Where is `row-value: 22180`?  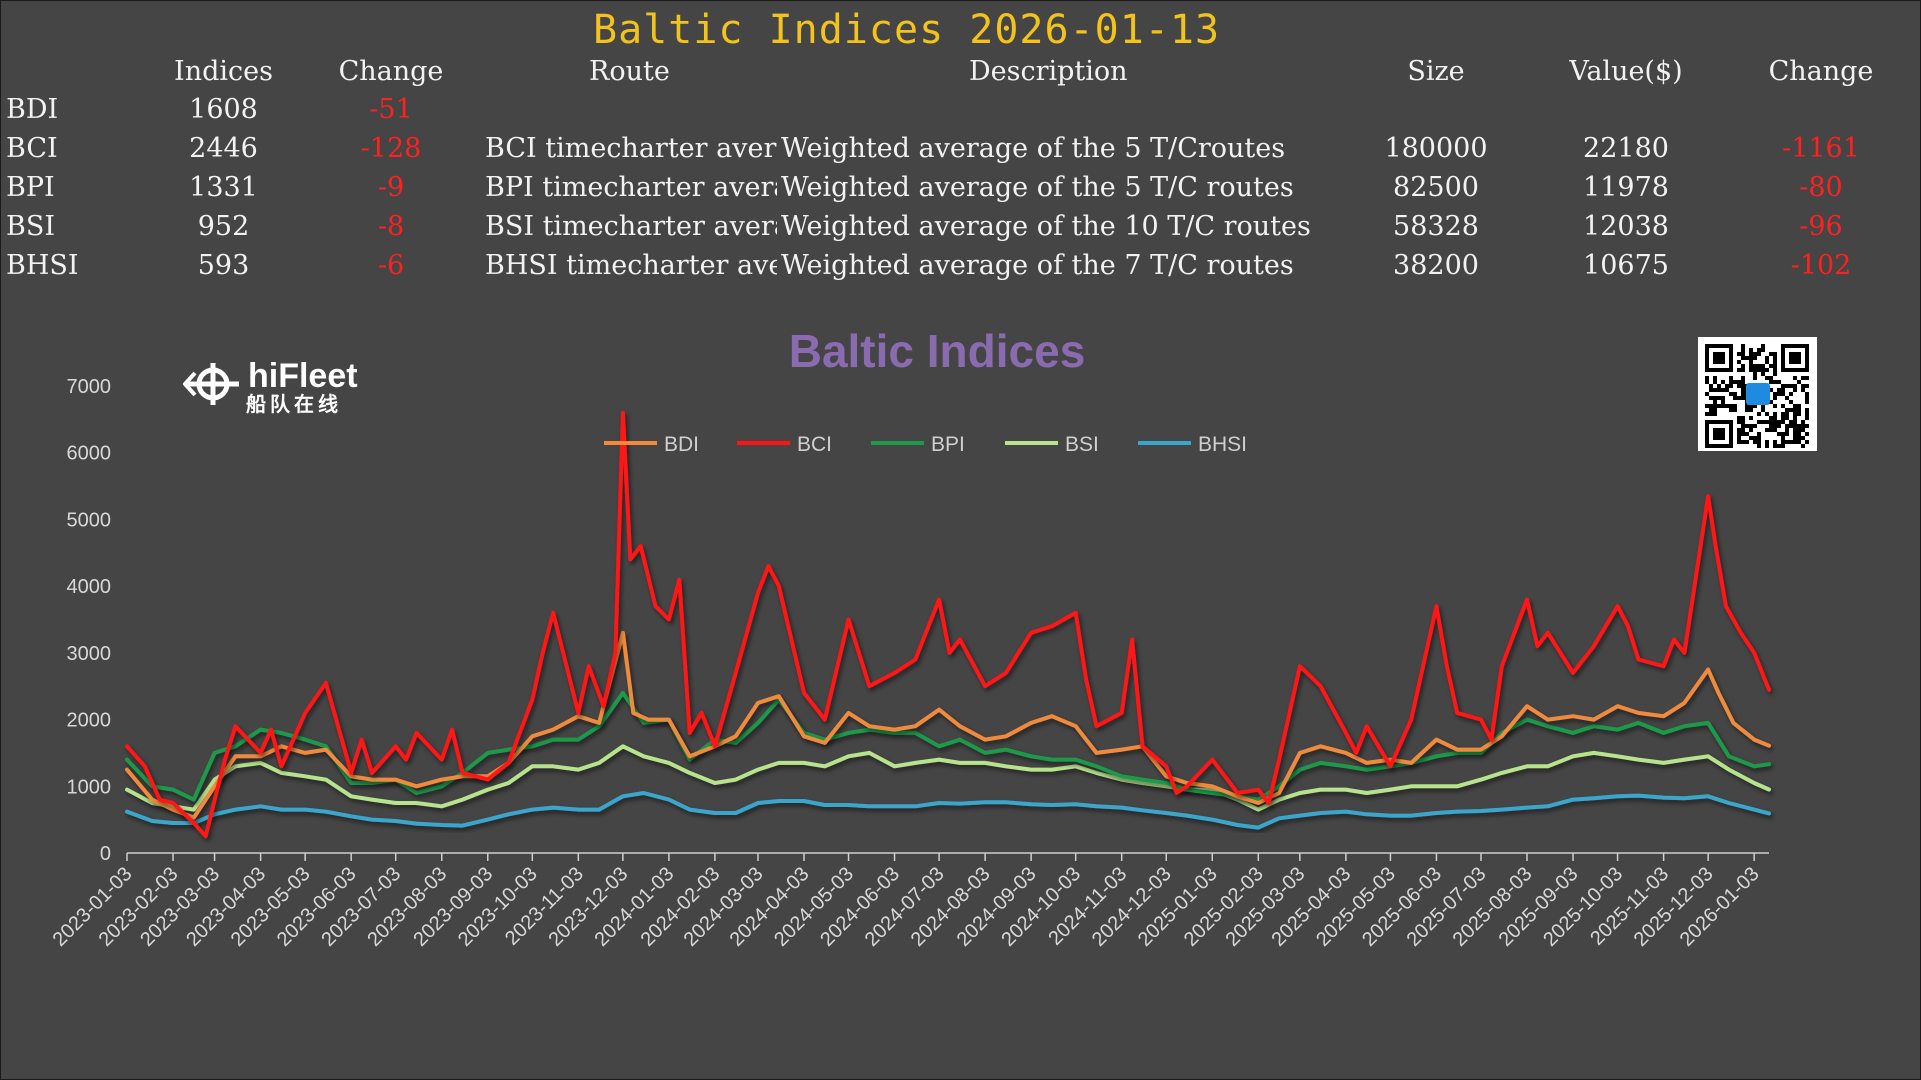 row-value: 22180 is located at coordinates (1626, 148).